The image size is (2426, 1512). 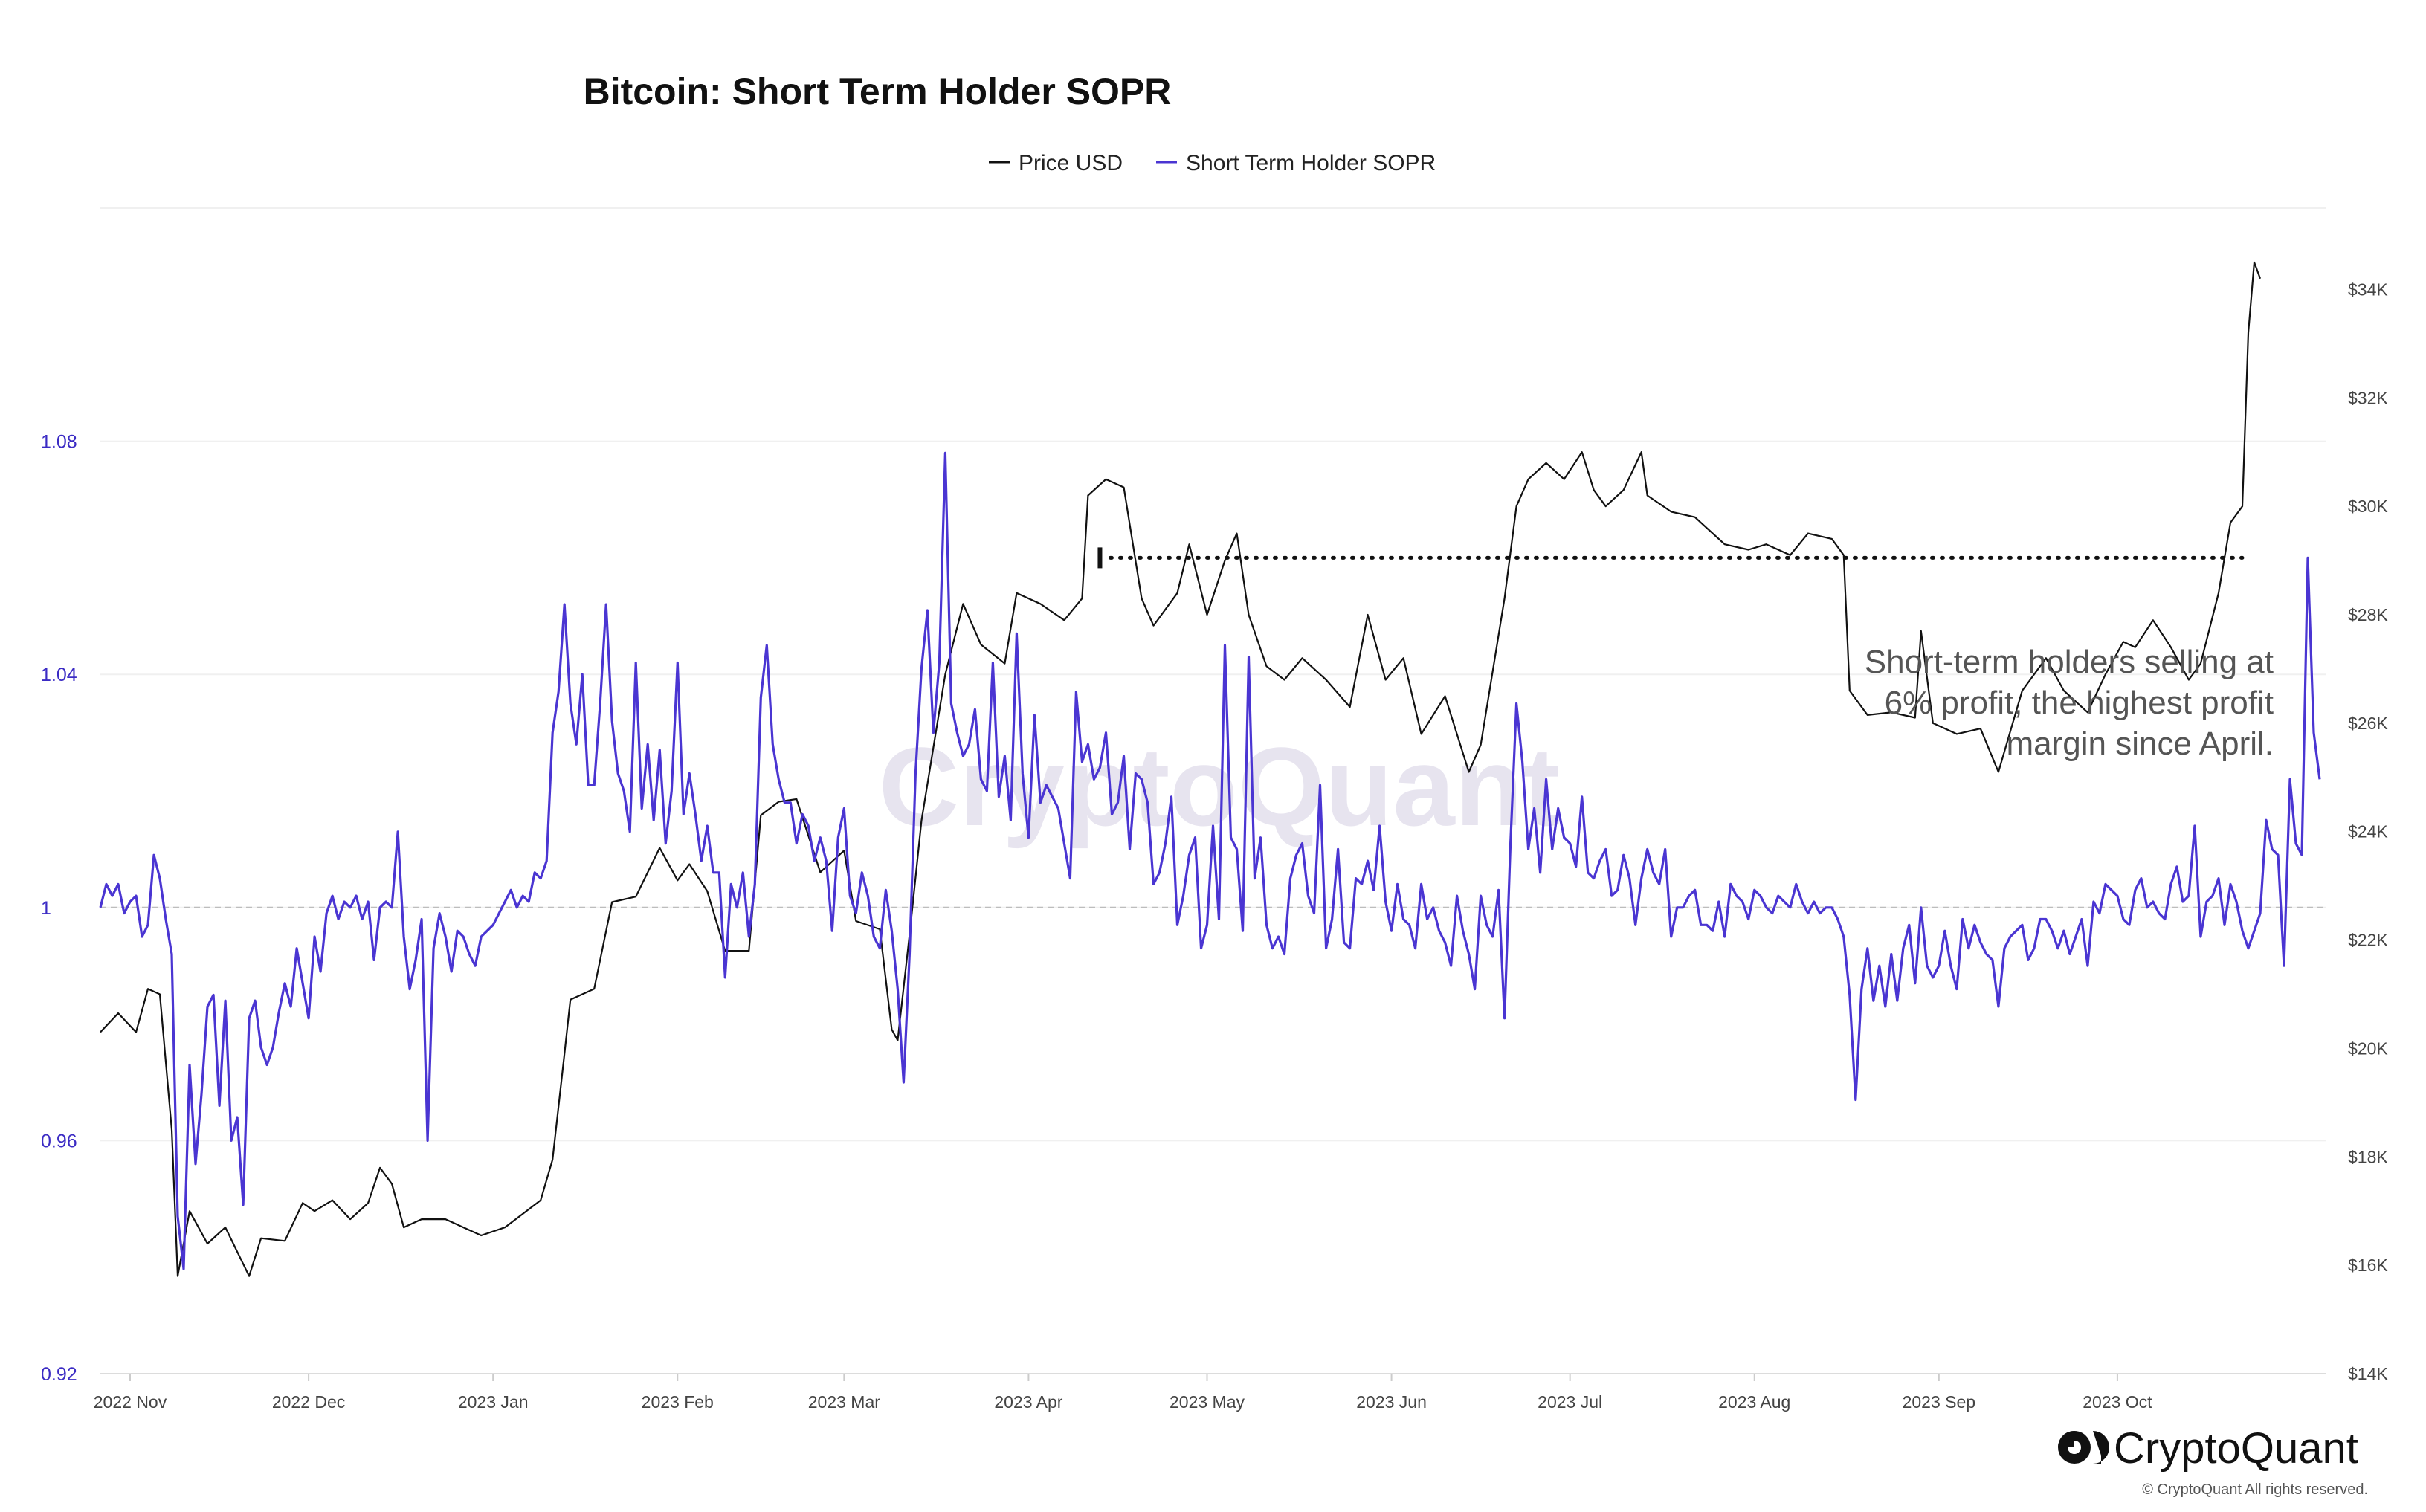 What do you see at coordinates (2368, 1374) in the screenshot?
I see `right-tick-label: $14K` at bounding box center [2368, 1374].